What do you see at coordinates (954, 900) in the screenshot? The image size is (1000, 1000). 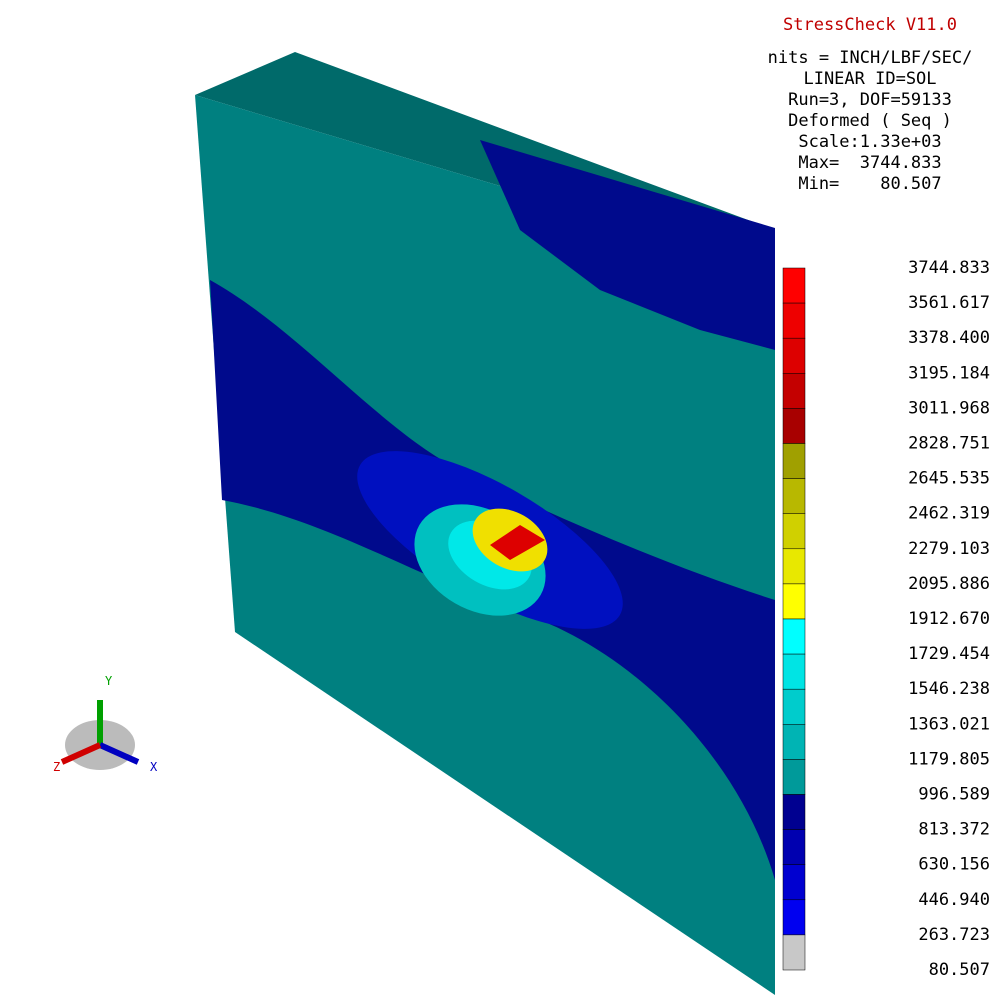 I see `legend-label: 446.940` at bounding box center [954, 900].